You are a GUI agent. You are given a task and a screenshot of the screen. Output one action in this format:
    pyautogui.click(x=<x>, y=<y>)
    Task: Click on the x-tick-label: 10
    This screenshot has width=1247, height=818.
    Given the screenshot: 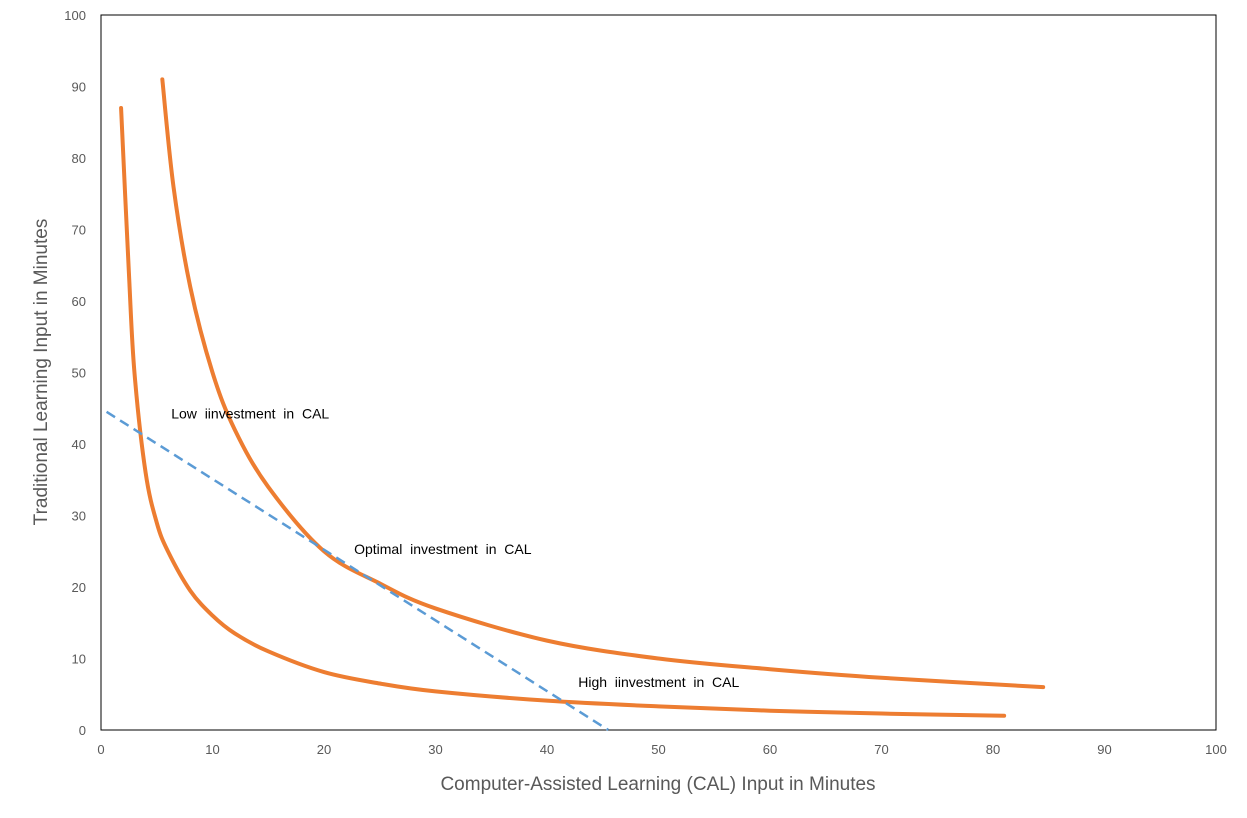 What is the action you would take?
    pyautogui.click(x=212, y=749)
    